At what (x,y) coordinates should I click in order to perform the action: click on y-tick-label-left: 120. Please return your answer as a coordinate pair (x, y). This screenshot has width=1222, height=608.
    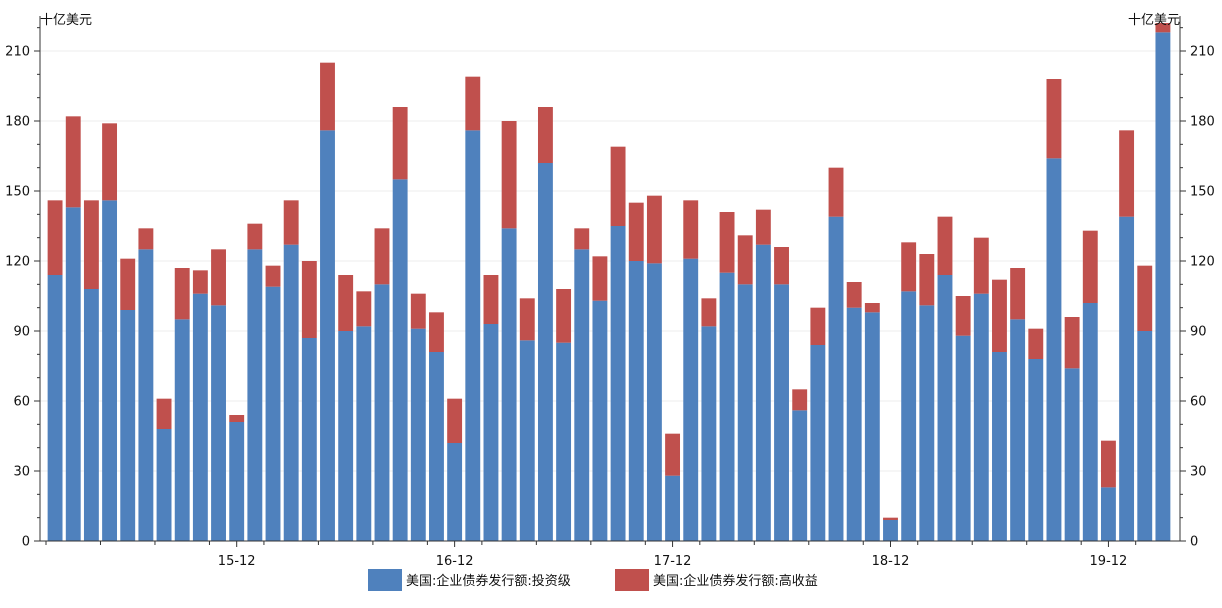
    Looking at the image, I should click on (17, 262).